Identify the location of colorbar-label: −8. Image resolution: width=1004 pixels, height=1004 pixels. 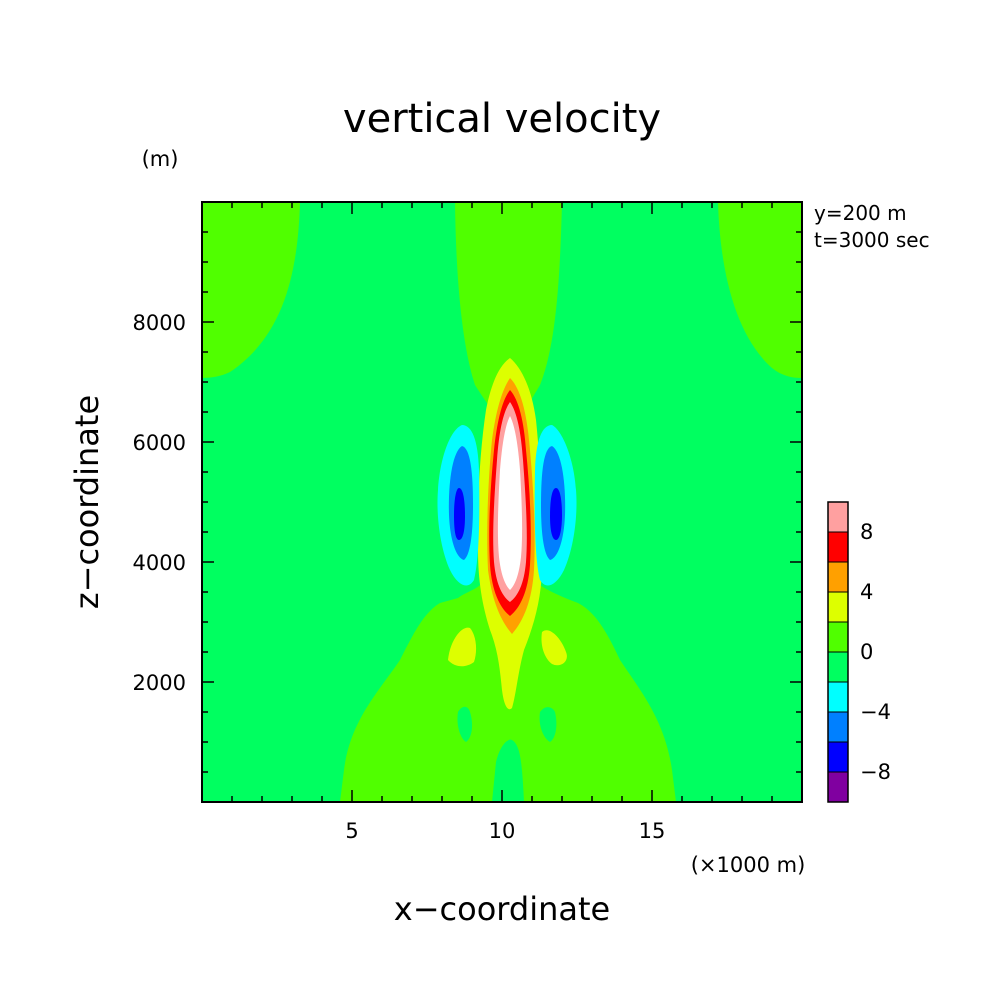
(875, 772).